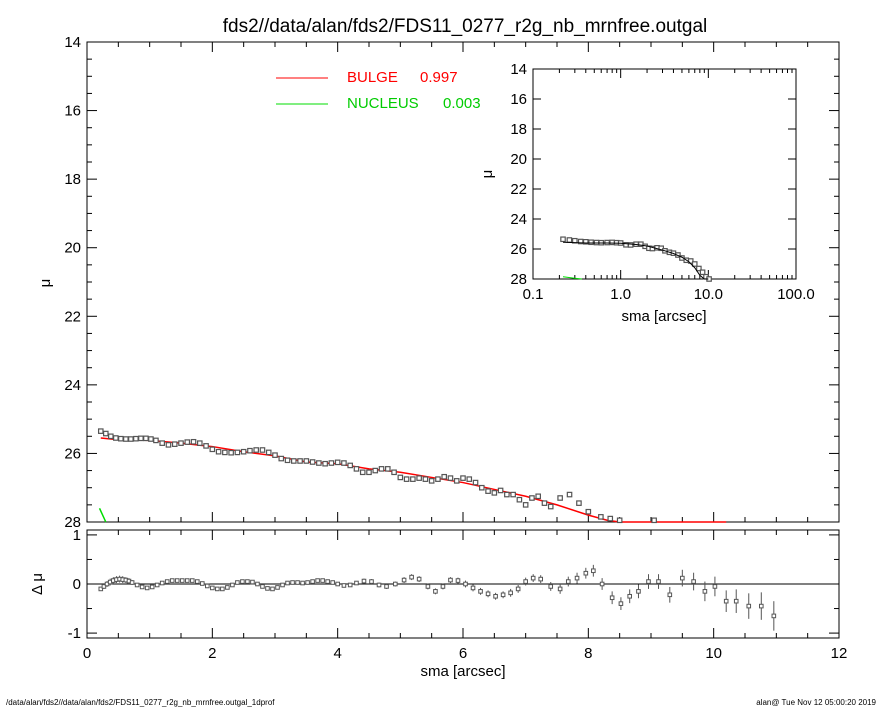 Image resolution: width=885 pixels, height=708 pixels. I want to click on main-y-tick-label: 16, so click(72, 111).